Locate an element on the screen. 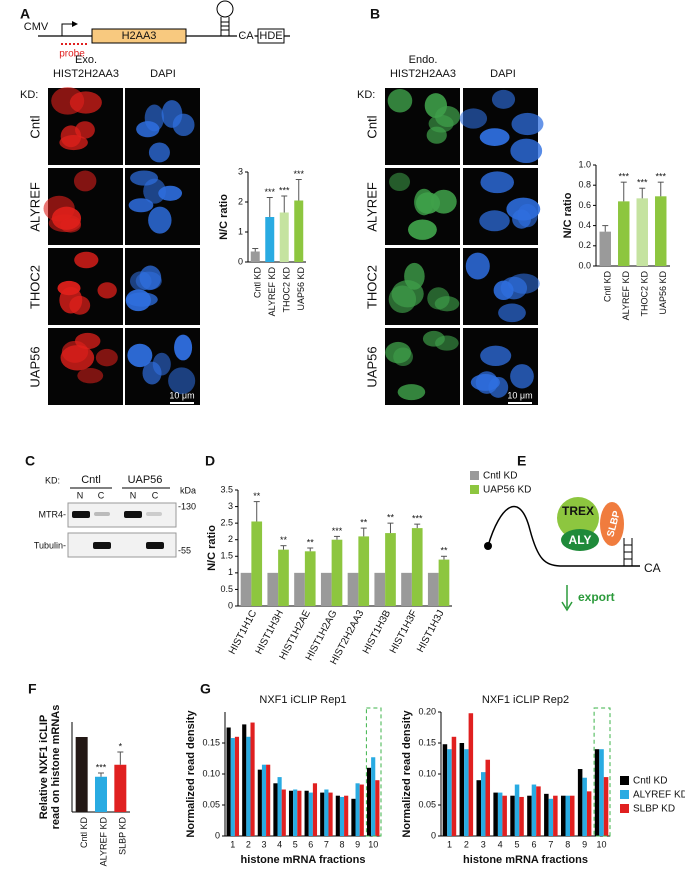 This screenshot has width=685, height=872. legend-label: ALYREF KD is located at coordinates (659, 795).